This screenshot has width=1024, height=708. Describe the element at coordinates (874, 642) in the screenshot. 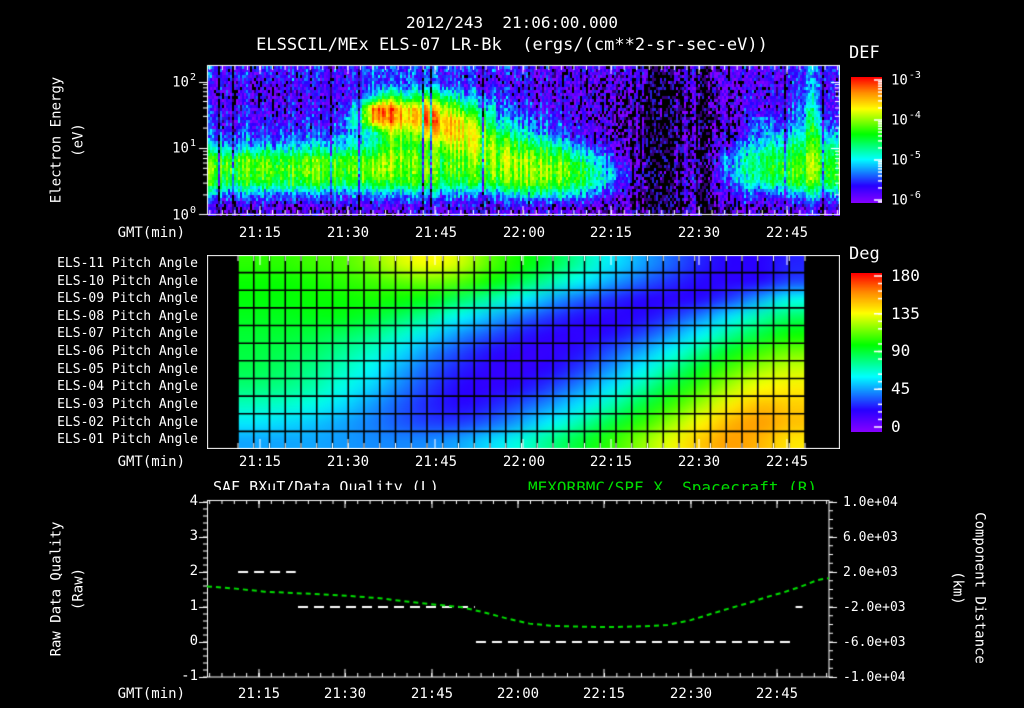

I see `right-tick-m6e3: -6.0e+03` at that location.